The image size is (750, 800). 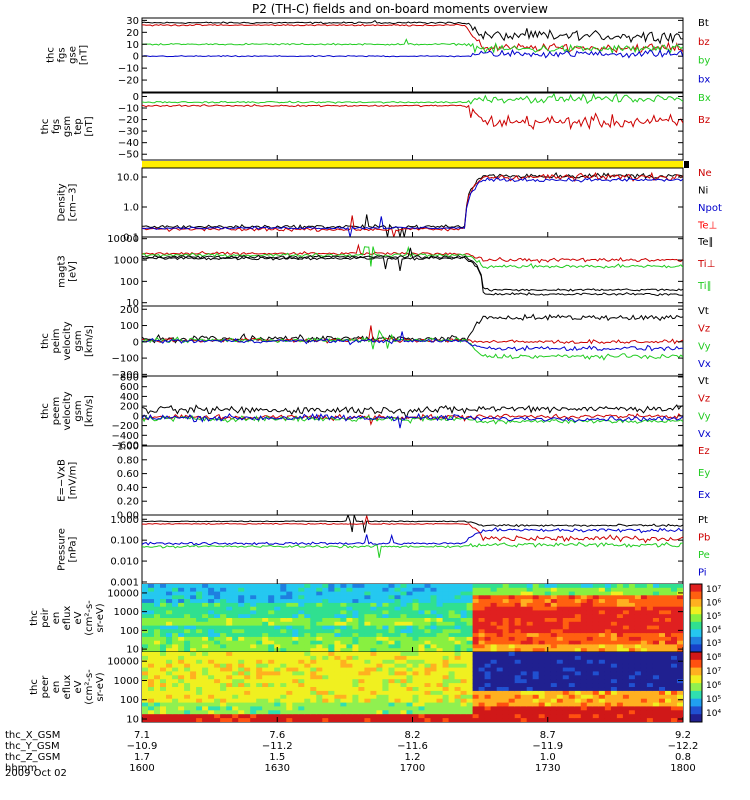 I want to click on y-tick-label: −40, so click(x=128, y=143).